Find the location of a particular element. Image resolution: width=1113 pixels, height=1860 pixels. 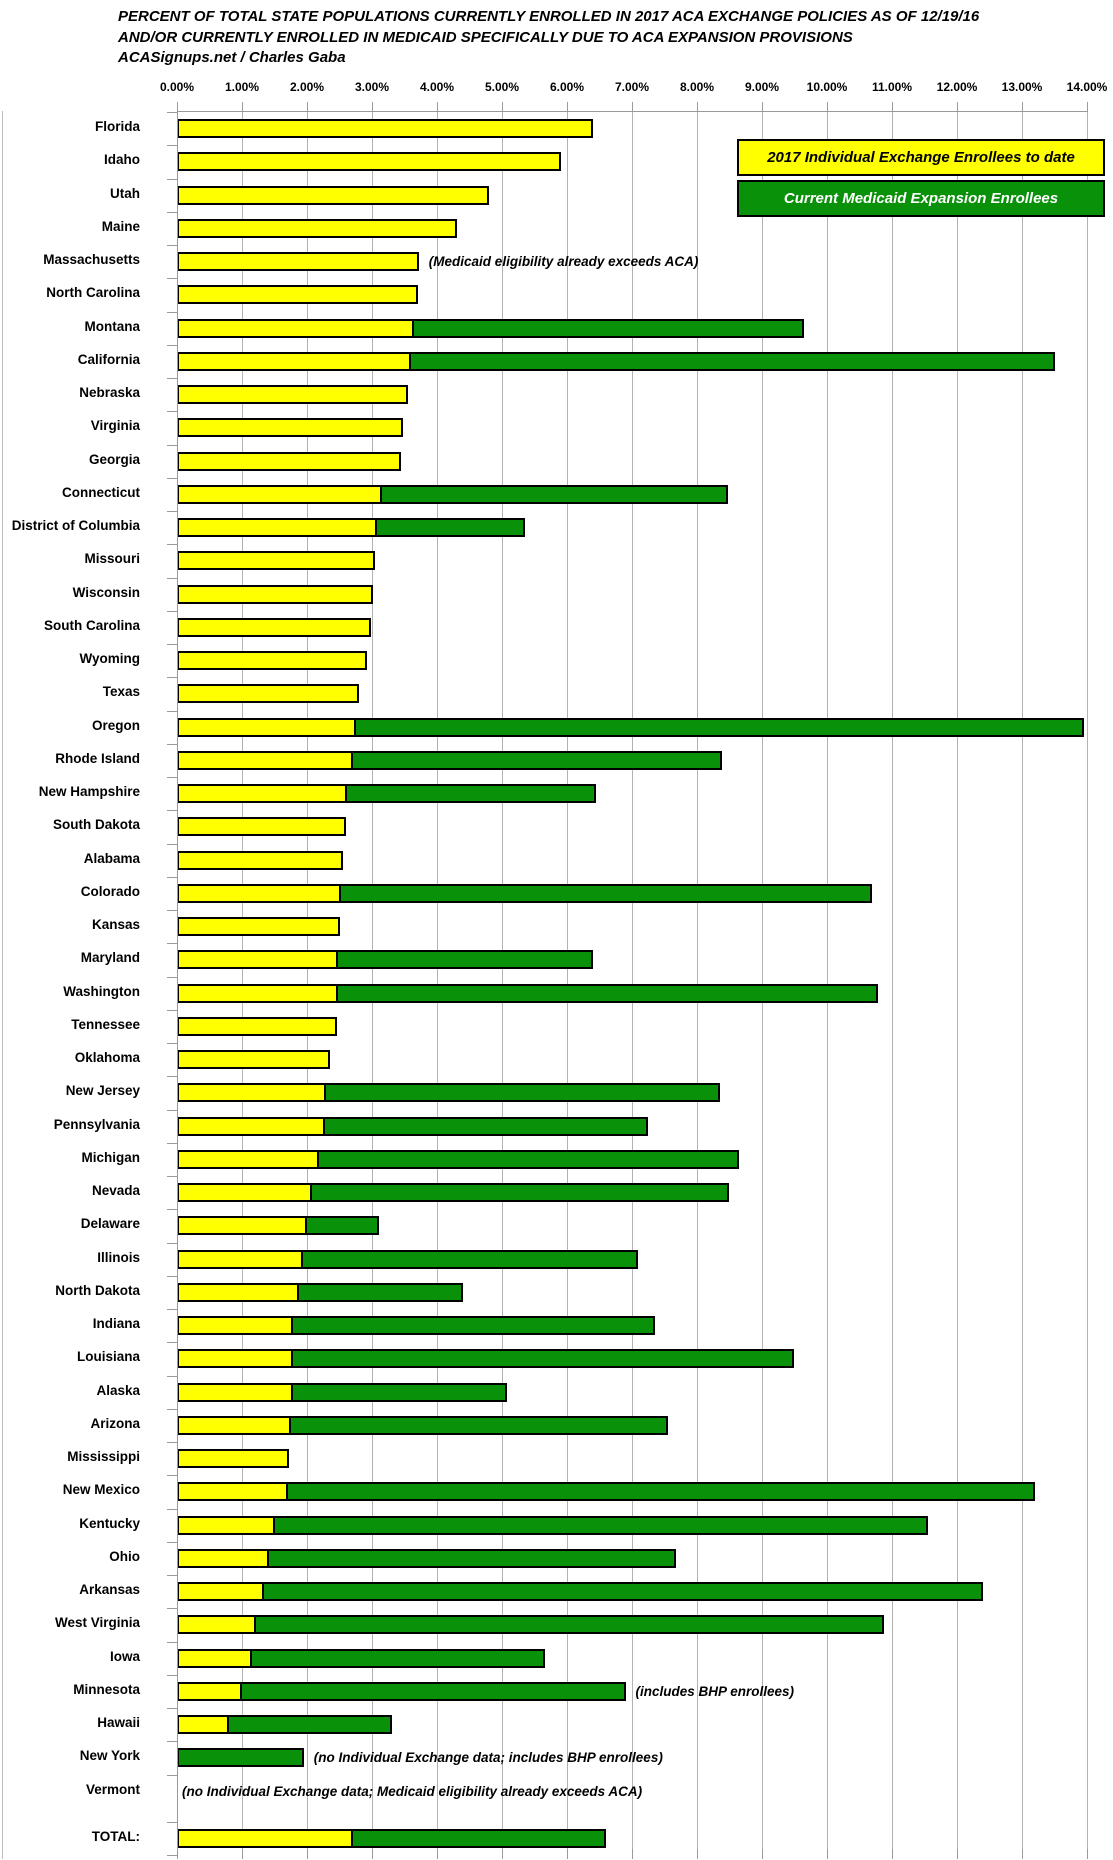

state-label: Alaska is located at coordinates (118, 1390).